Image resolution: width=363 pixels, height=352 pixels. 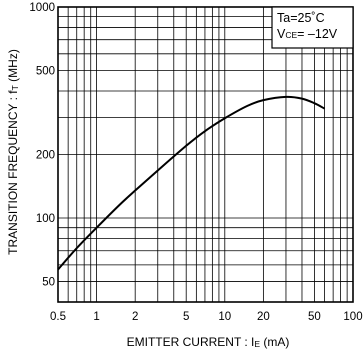 What do you see at coordinates (58, 317) in the screenshot?
I see `x-tick-label: 0.5` at bounding box center [58, 317].